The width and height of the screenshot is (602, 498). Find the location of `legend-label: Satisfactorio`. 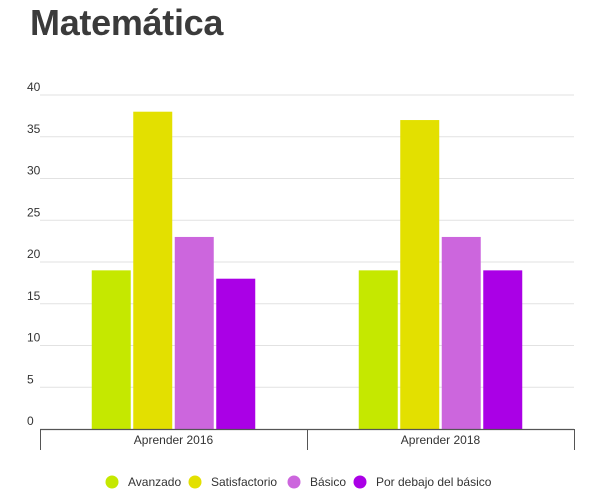

legend-label: Satisfactorio is located at coordinates (244, 482).